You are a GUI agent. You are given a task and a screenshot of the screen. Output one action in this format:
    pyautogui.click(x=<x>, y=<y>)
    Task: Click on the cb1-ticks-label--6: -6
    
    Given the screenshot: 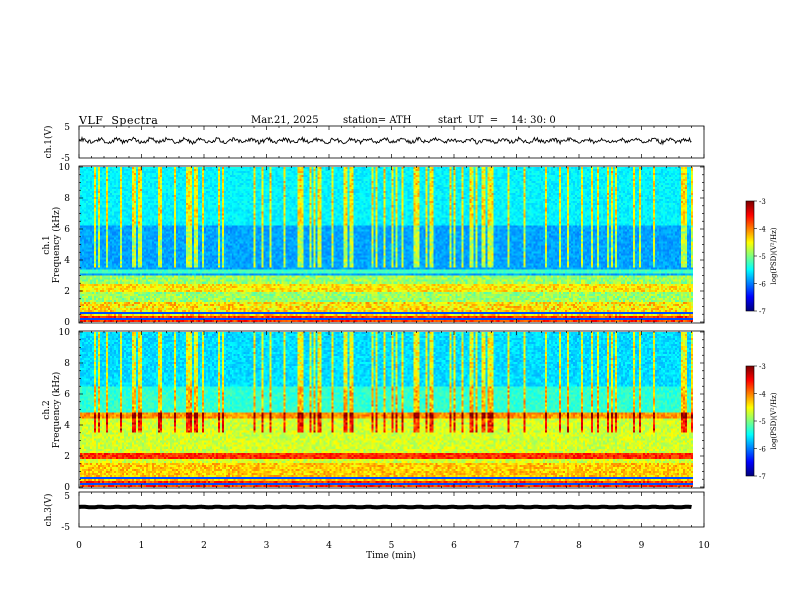 What is the action you would take?
    pyautogui.click(x=762, y=285)
    